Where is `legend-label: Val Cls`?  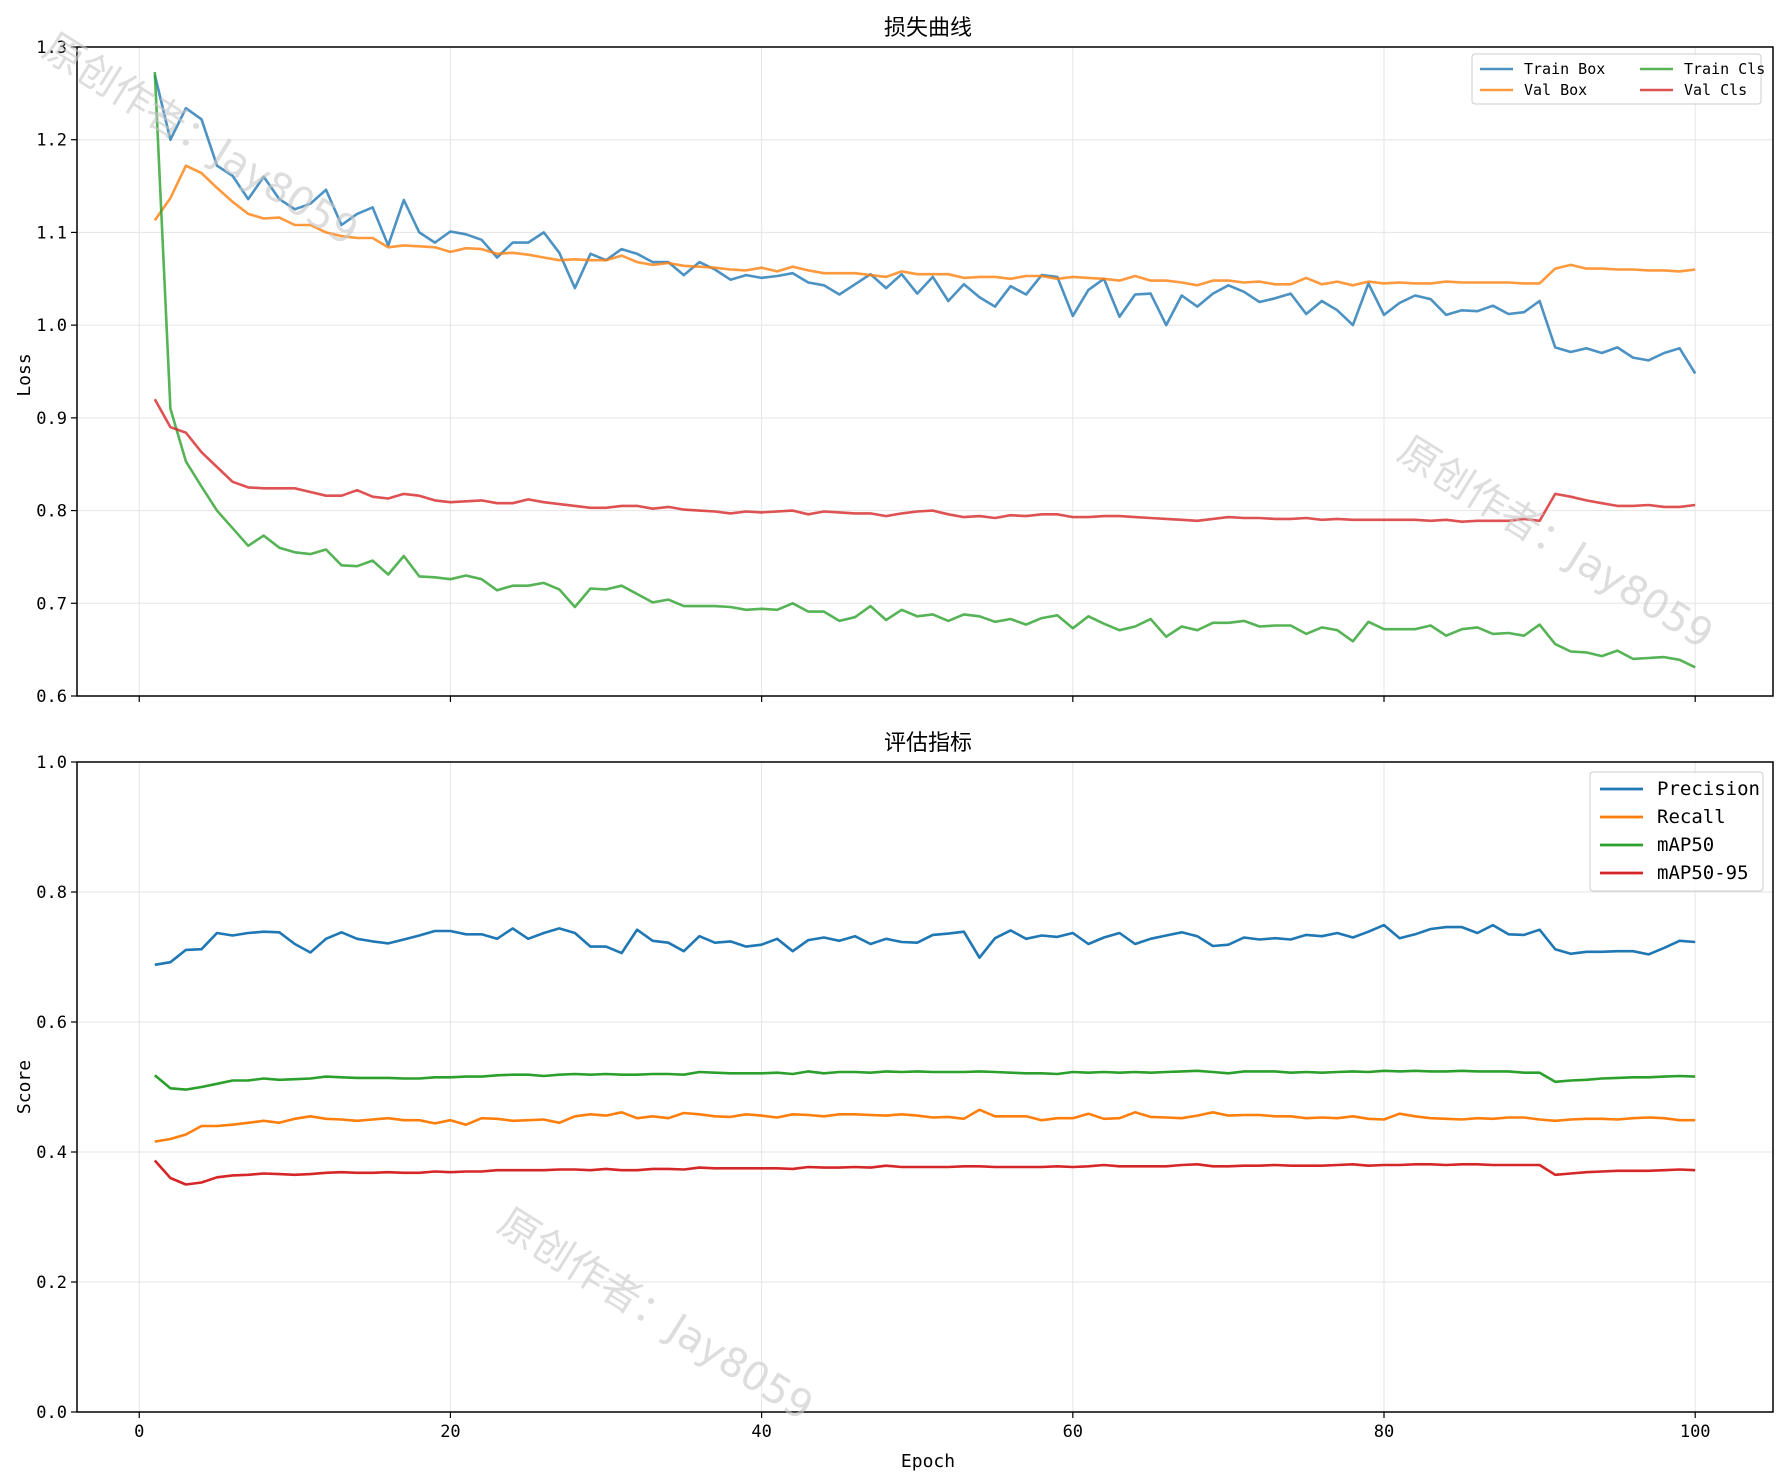 legend-label: Val Cls is located at coordinates (1715, 90).